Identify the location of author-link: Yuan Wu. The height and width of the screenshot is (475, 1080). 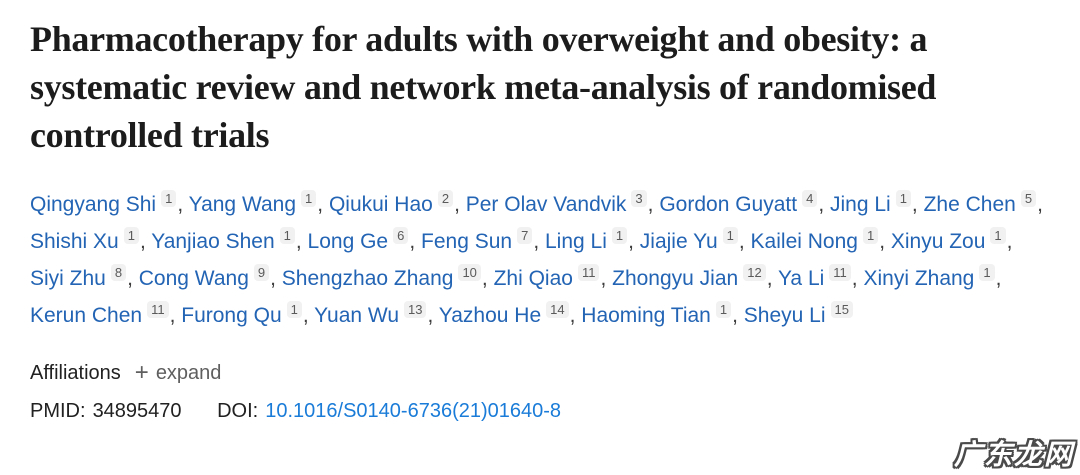
(357, 315).